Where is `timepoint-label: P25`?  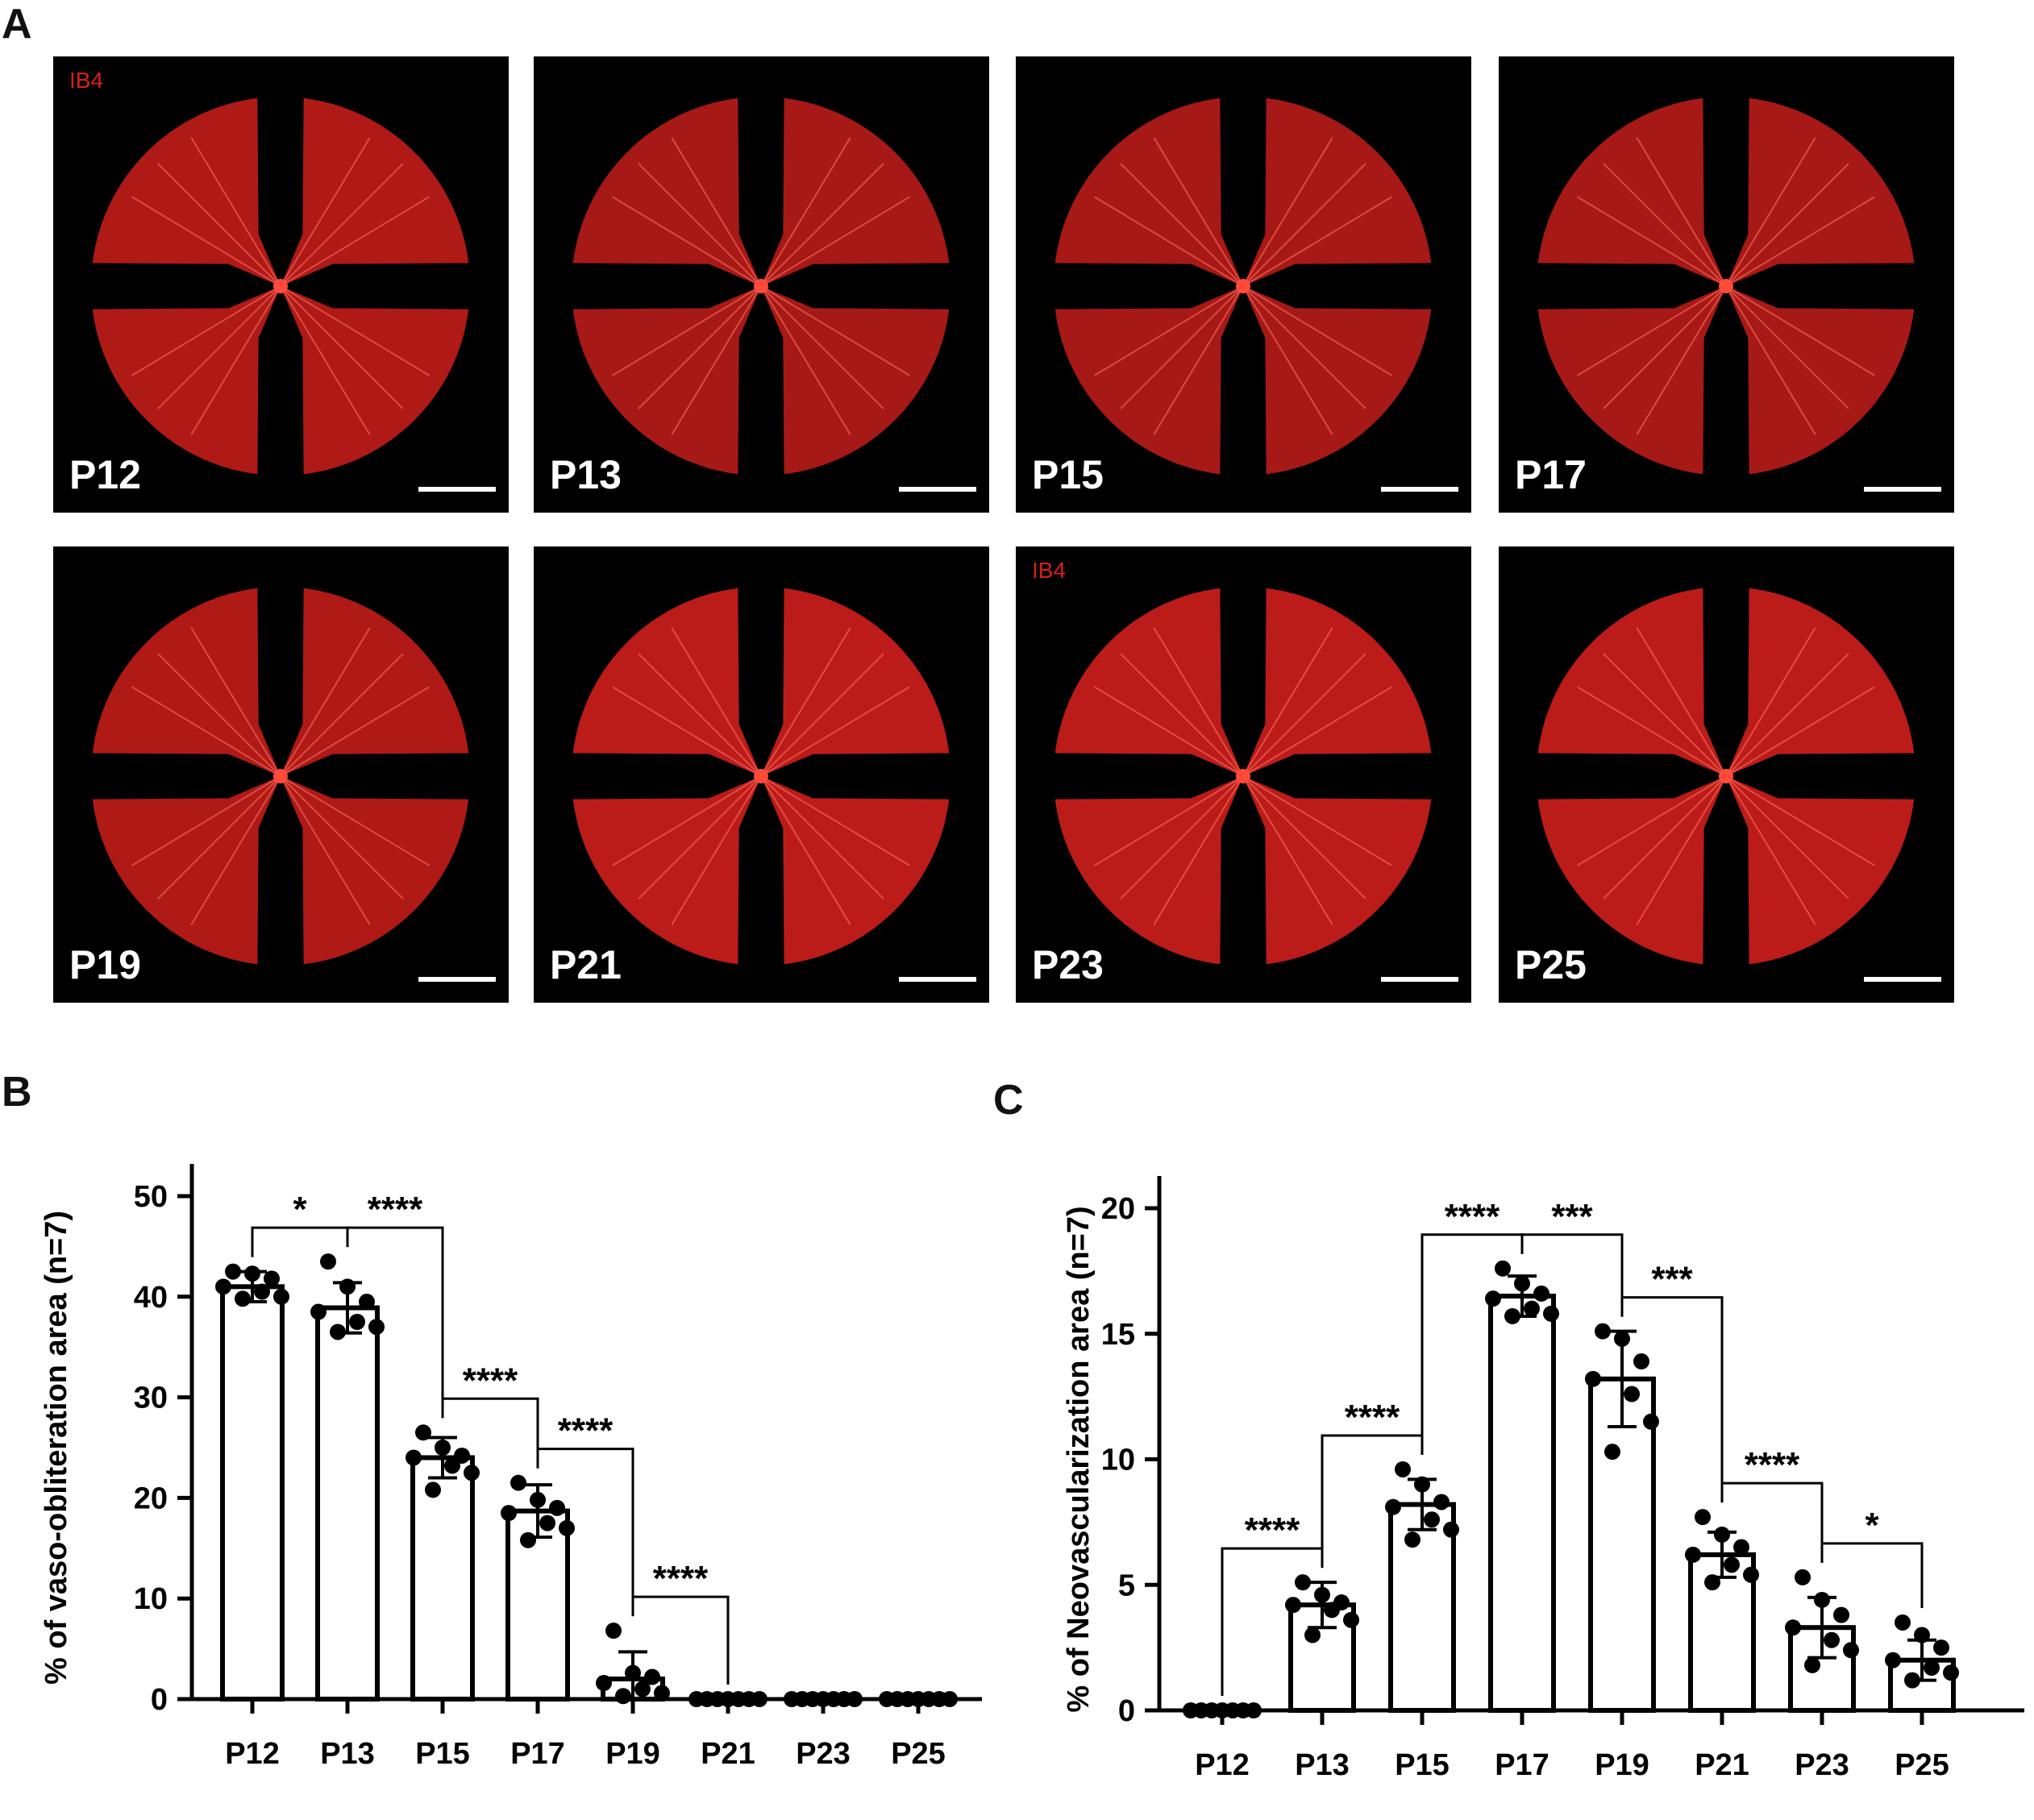
timepoint-label: P25 is located at coordinates (1551, 965).